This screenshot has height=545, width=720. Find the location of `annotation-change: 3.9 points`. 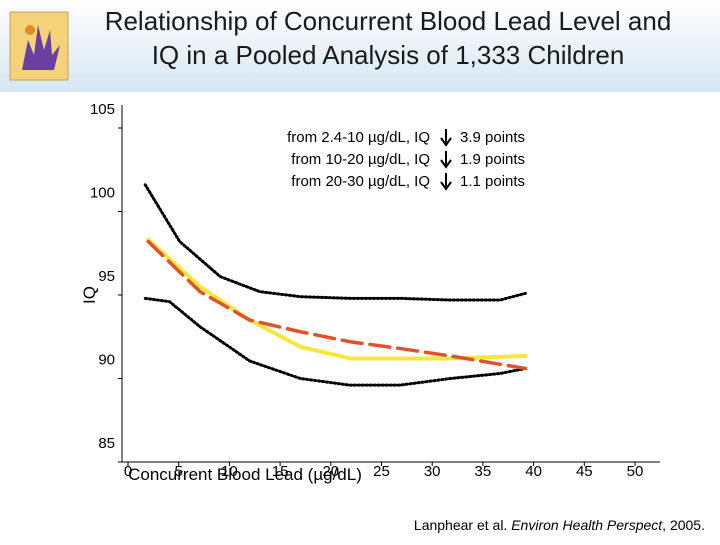

annotation-change: 3.9 points is located at coordinates (492, 137).